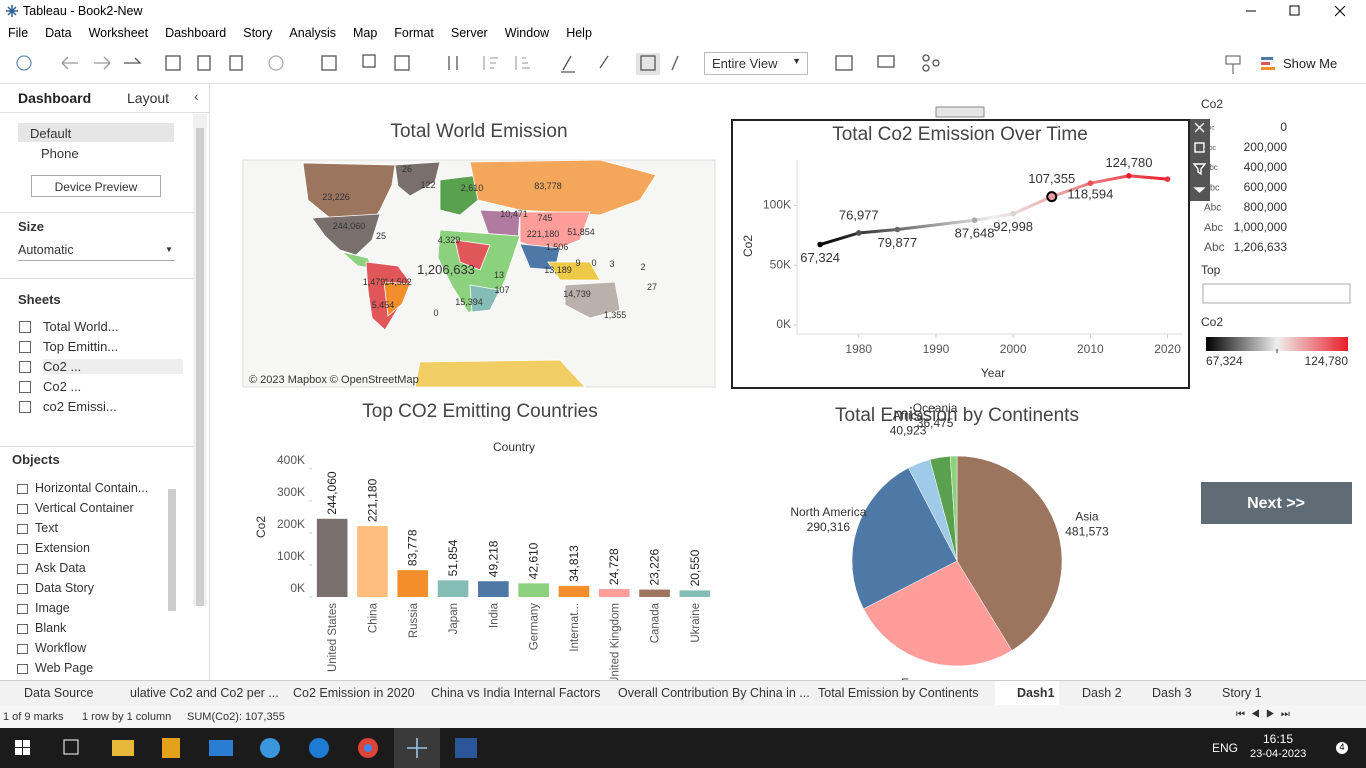 The image size is (1366, 768). What do you see at coordinates (61, 648) in the screenshot?
I see `object-item: Workflow` at bounding box center [61, 648].